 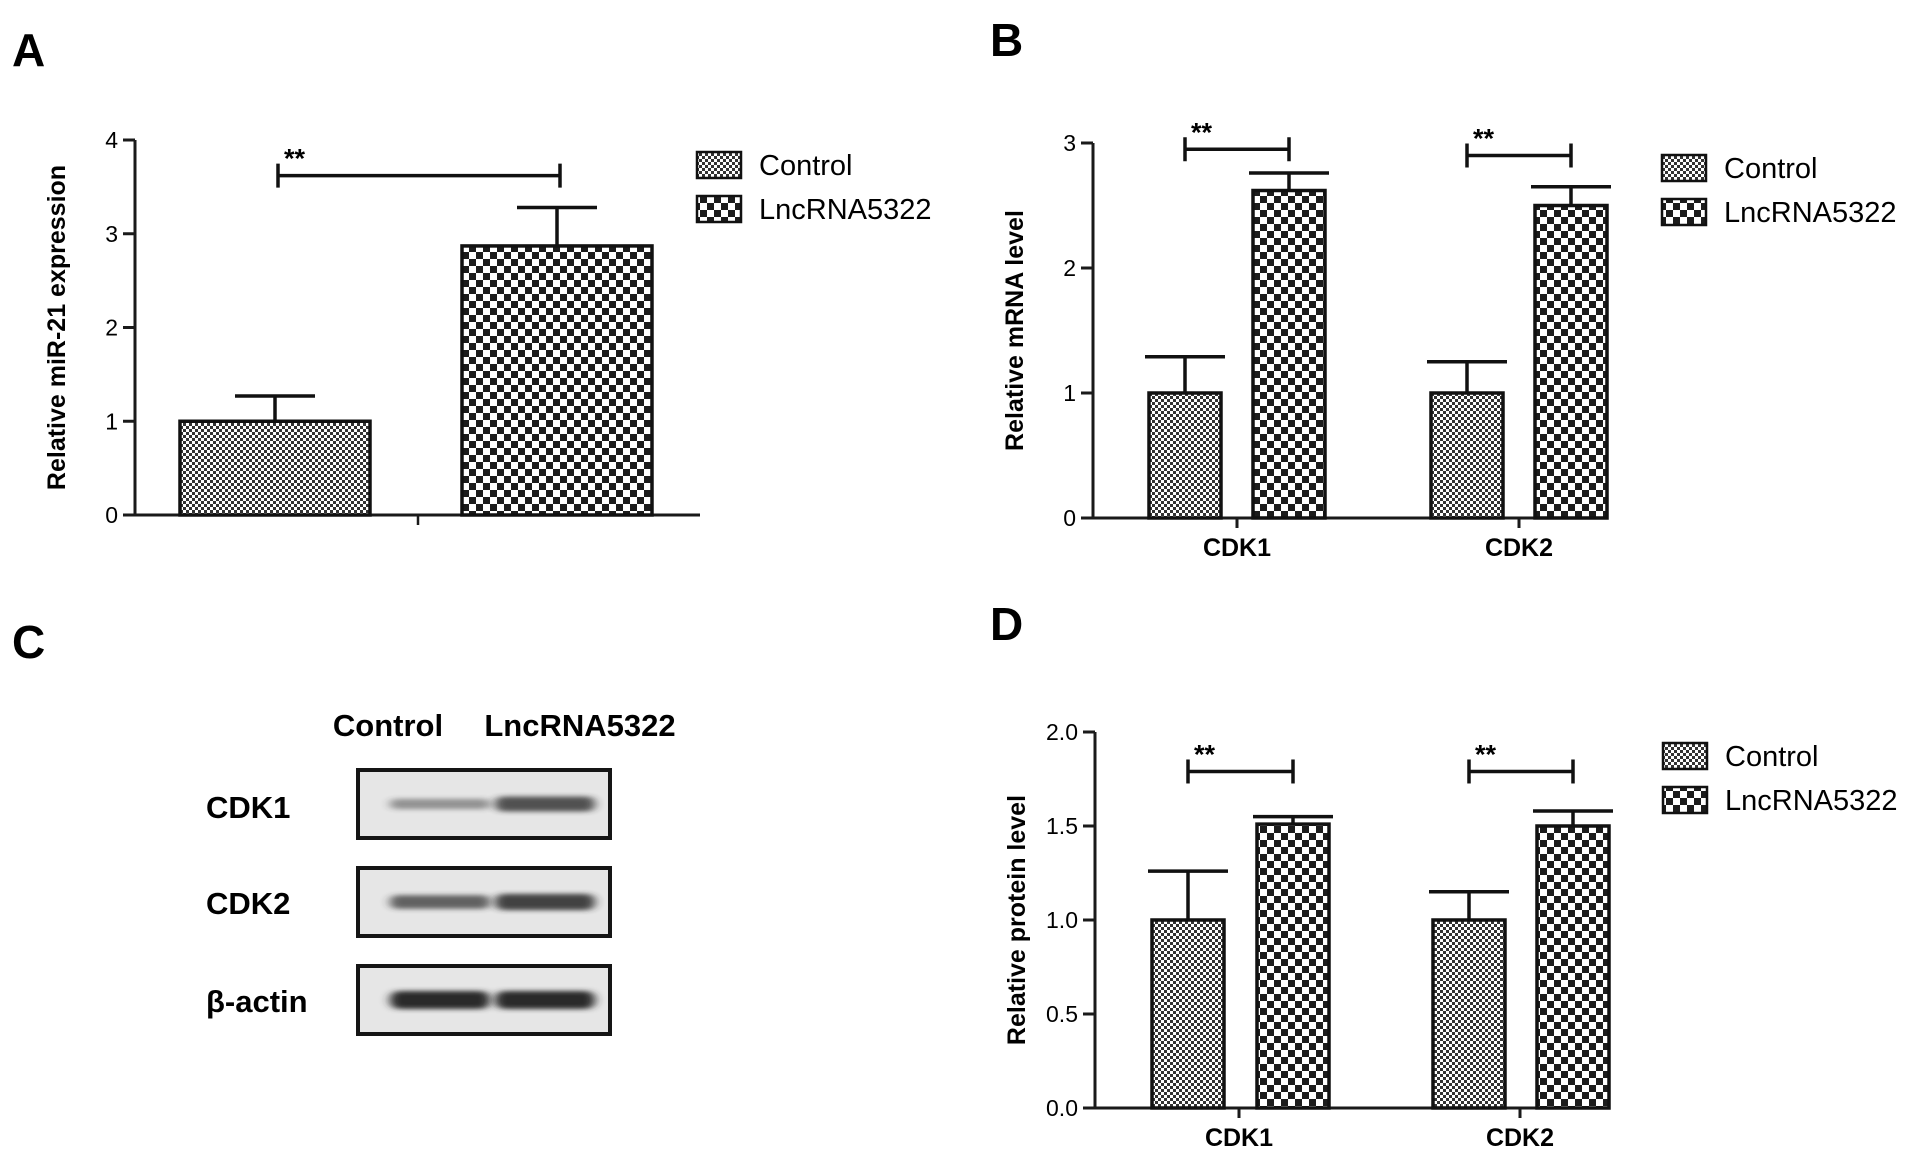 What do you see at coordinates (1685, 800) in the screenshot?
I see `chart-d-legend-swatch-lncrna5322` at bounding box center [1685, 800].